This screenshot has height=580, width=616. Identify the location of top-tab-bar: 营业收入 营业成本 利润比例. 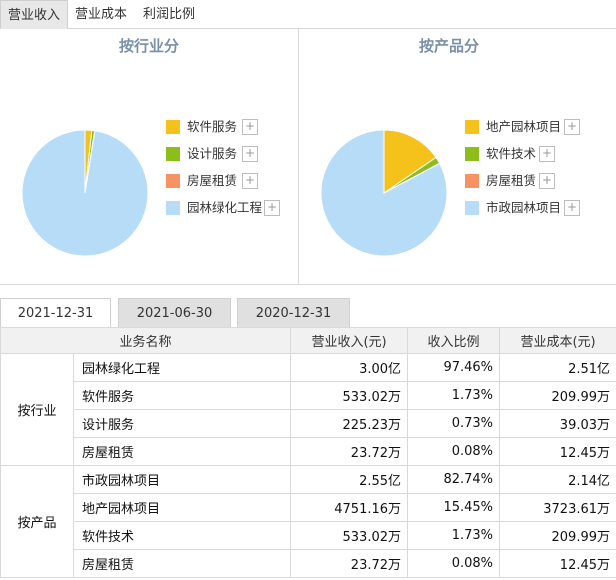
(308, 14).